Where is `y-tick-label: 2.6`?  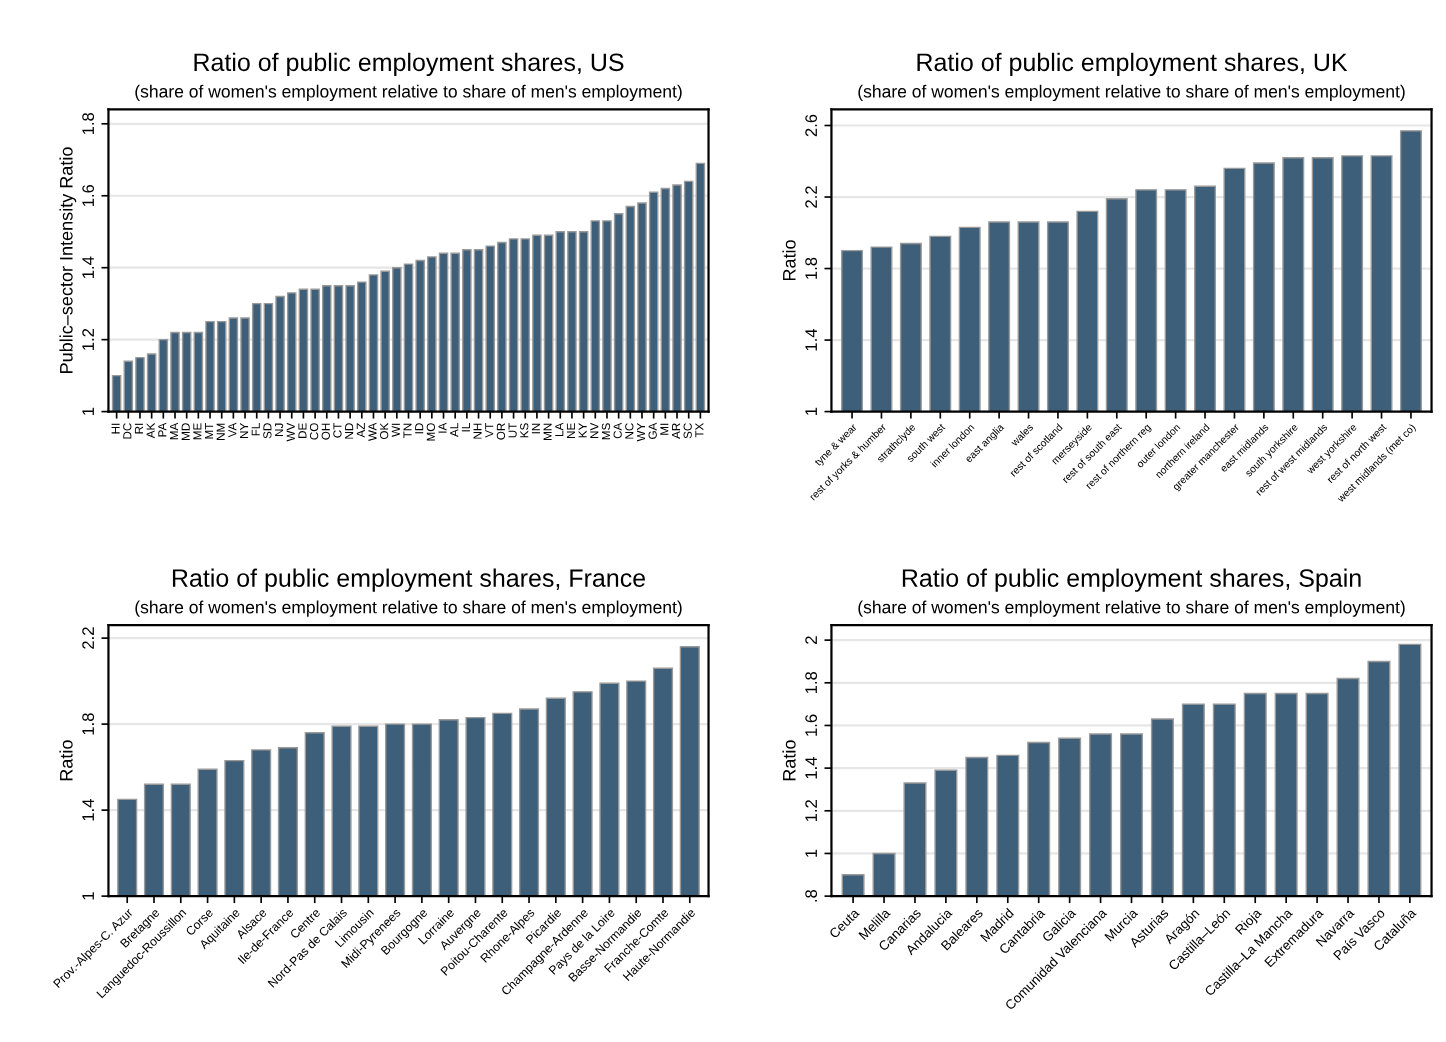
y-tick-label: 2.6 is located at coordinates (811, 125).